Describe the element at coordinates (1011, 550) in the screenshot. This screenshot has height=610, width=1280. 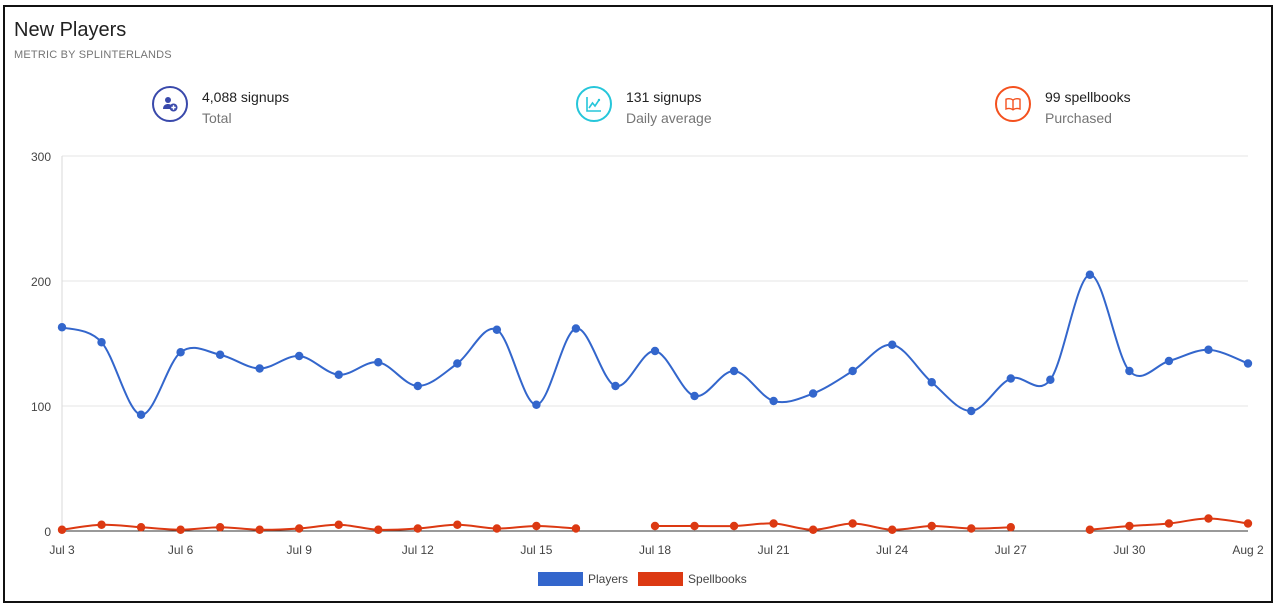
I see `x-tick-label: Jul 27` at that location.